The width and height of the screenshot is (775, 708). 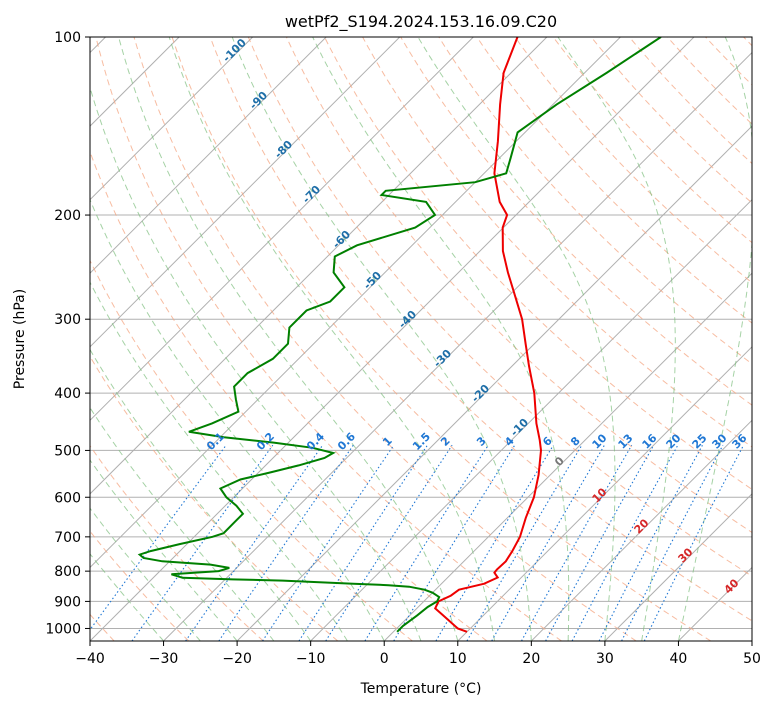 I want to click on y-tick-label: 500, so click(x=67, y=451).